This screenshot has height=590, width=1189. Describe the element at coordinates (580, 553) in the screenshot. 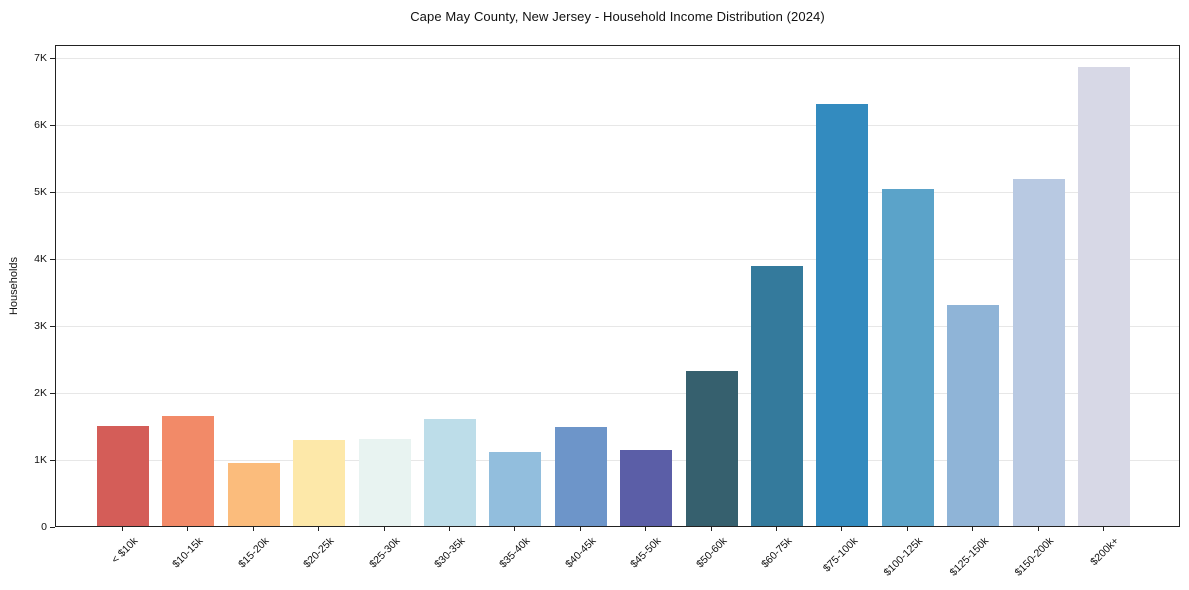

I see `x-tick-label-7: $40-45k` at that location.